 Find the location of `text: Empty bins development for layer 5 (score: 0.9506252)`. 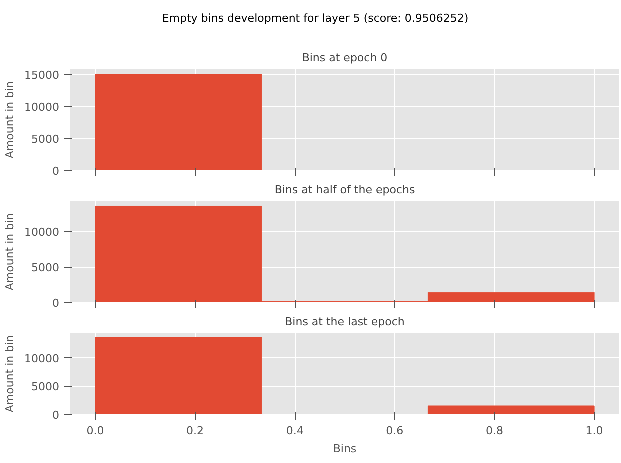

text: Empty bins development for layer 5 (score: 0.9506252) is located at coordinates (315, 19).